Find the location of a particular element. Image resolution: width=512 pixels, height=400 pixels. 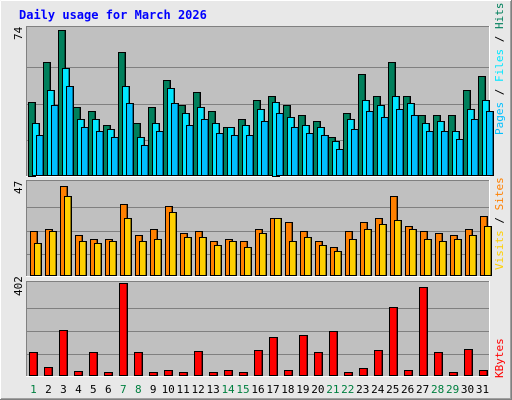

day-label-16: 16 is located at coordinates (257, 389).